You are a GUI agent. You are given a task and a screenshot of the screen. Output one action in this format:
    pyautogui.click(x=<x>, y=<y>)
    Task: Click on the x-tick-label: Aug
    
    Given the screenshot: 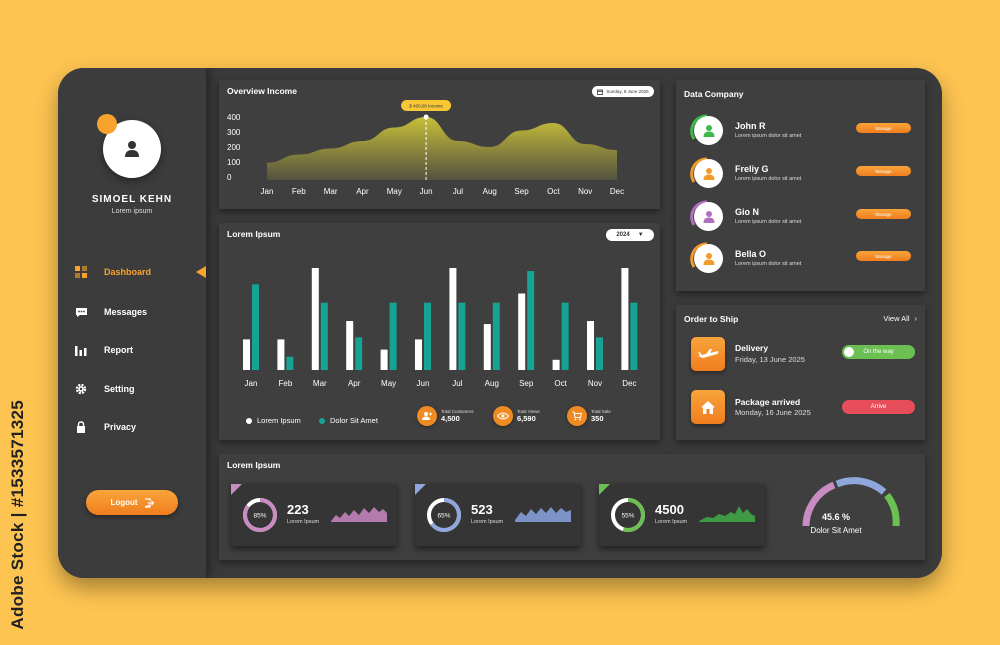 What is the action you would take?
    pyautogui.click(x=492, y=383)
    